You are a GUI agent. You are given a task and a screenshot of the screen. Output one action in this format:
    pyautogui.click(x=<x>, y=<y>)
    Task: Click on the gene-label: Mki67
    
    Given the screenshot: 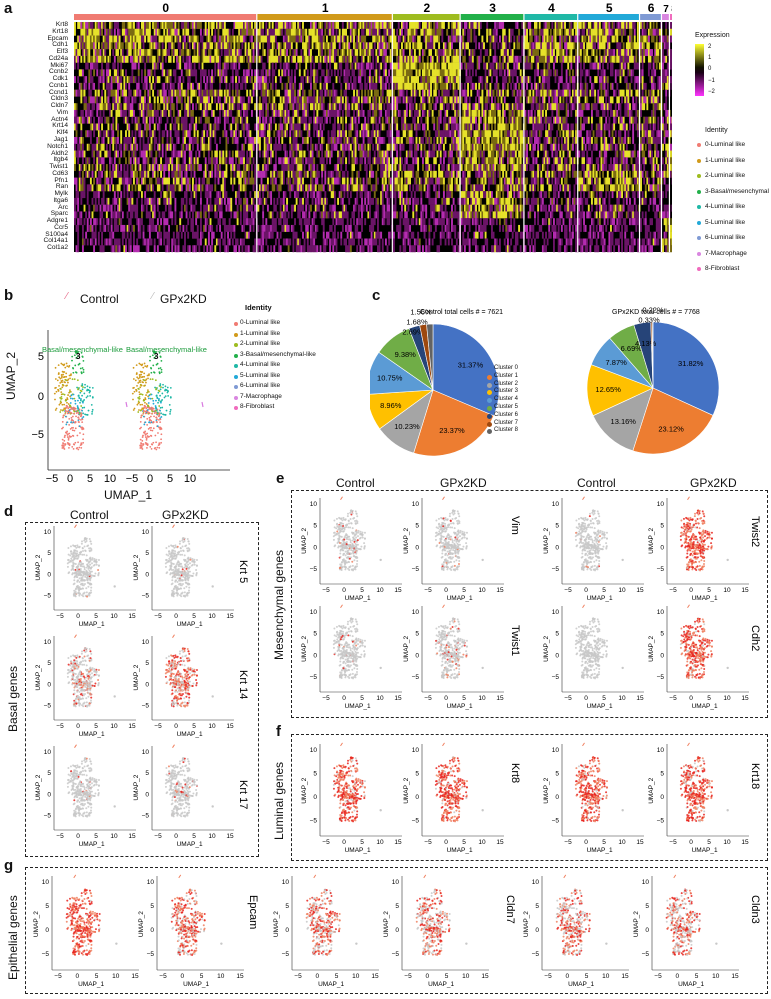 What is the action you would take?
    pyautogui.click(x=59, y=65)
    